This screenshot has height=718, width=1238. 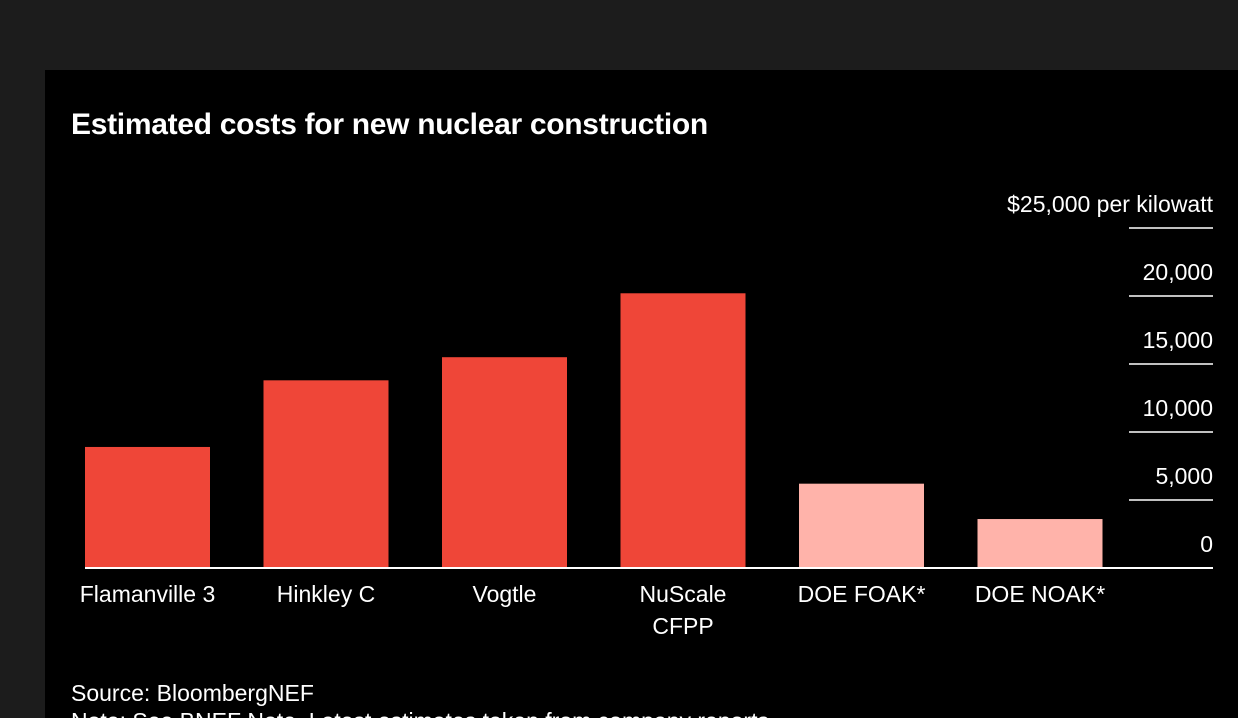 What do you see at coordinates (326, 594) in the screenshot?
I see `category-label: Hinkley C` at bounding box center [326, 594].